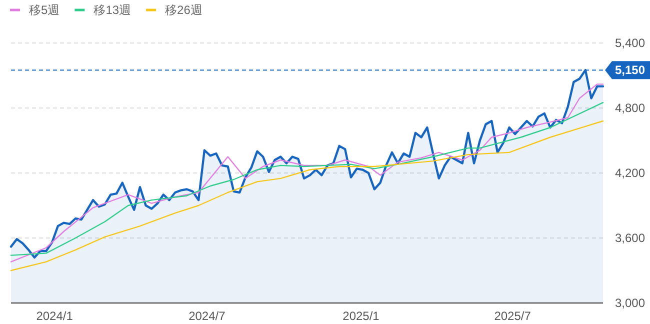  What do you see at coordinates (361, 316) in the screenshot?
I see `x-tick-label: 2025/1` at bounding box center [361, 316].